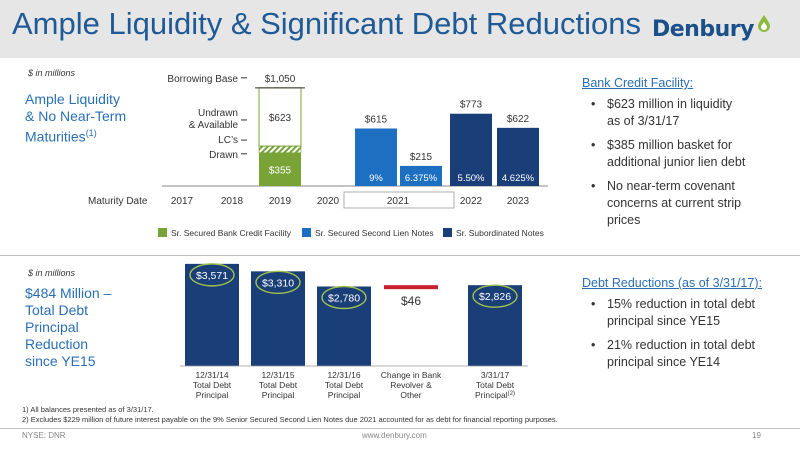 Image resolution: width=800 pixels, height=450 pixels. I want to click on second-lien-6375pct-bar, so click(421, 175).